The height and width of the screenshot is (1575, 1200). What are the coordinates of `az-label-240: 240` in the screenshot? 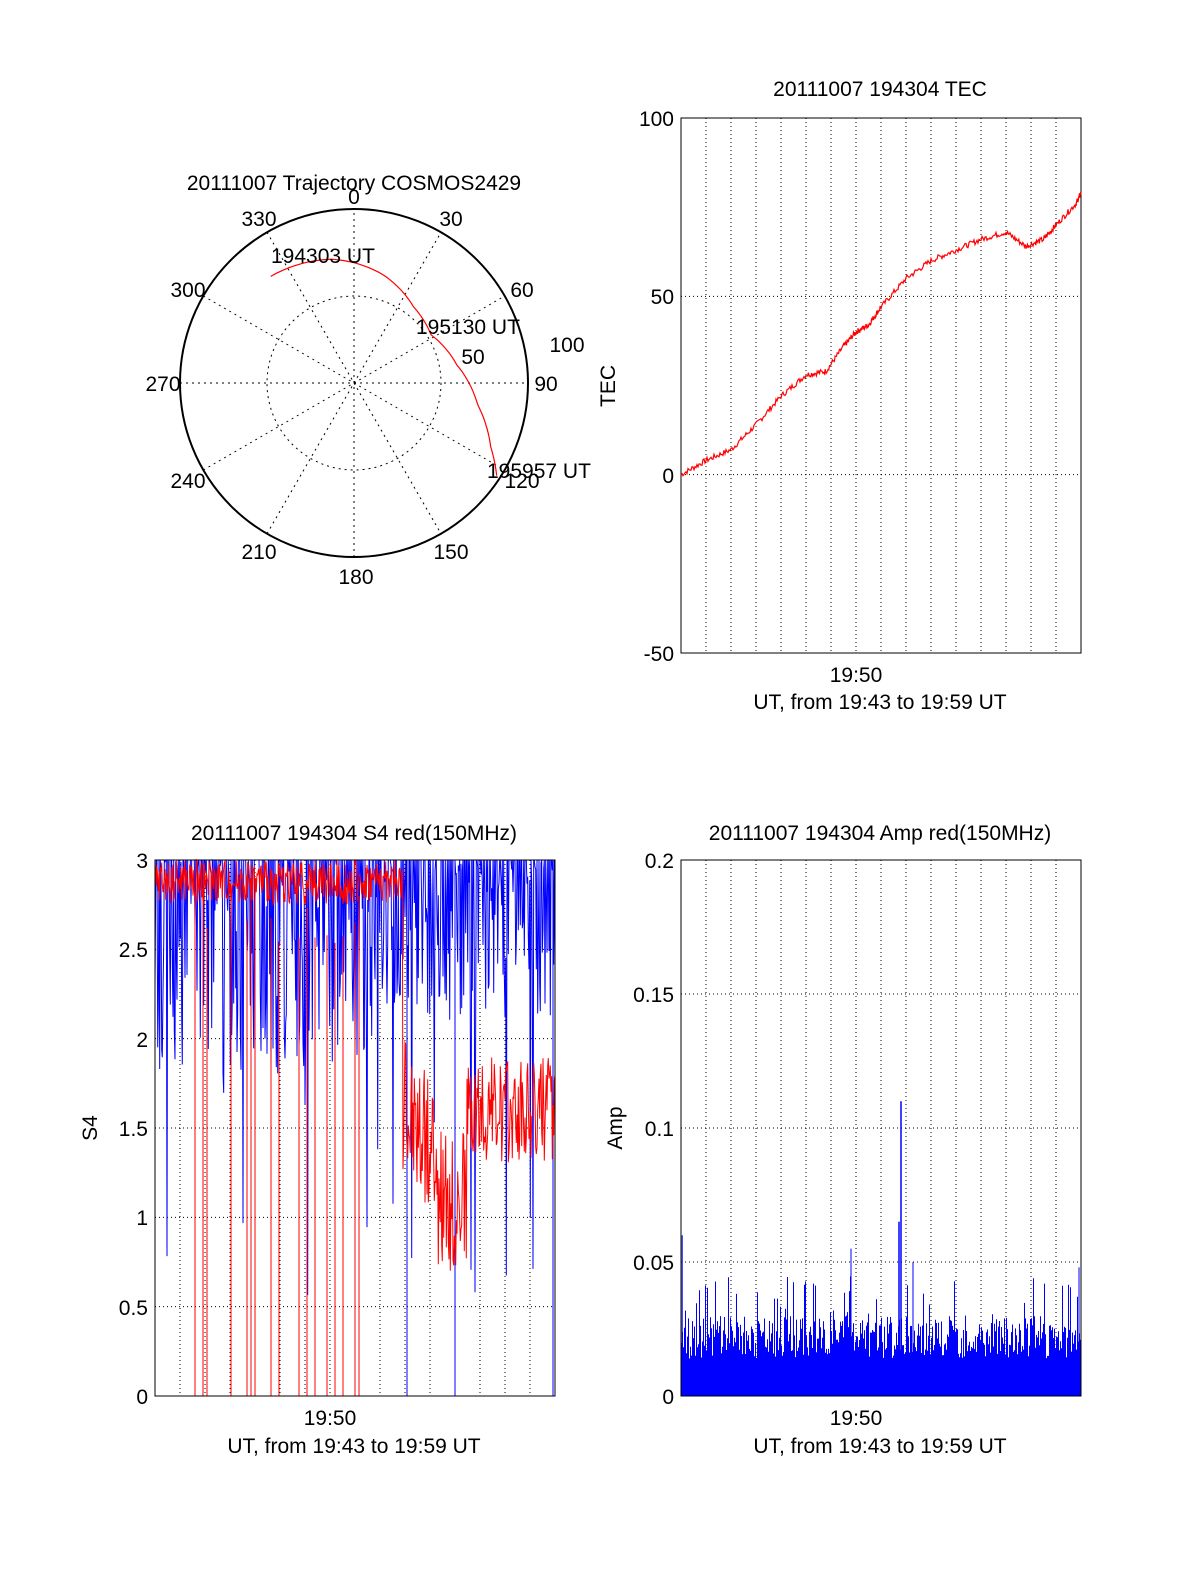 It's located at (187, 481).